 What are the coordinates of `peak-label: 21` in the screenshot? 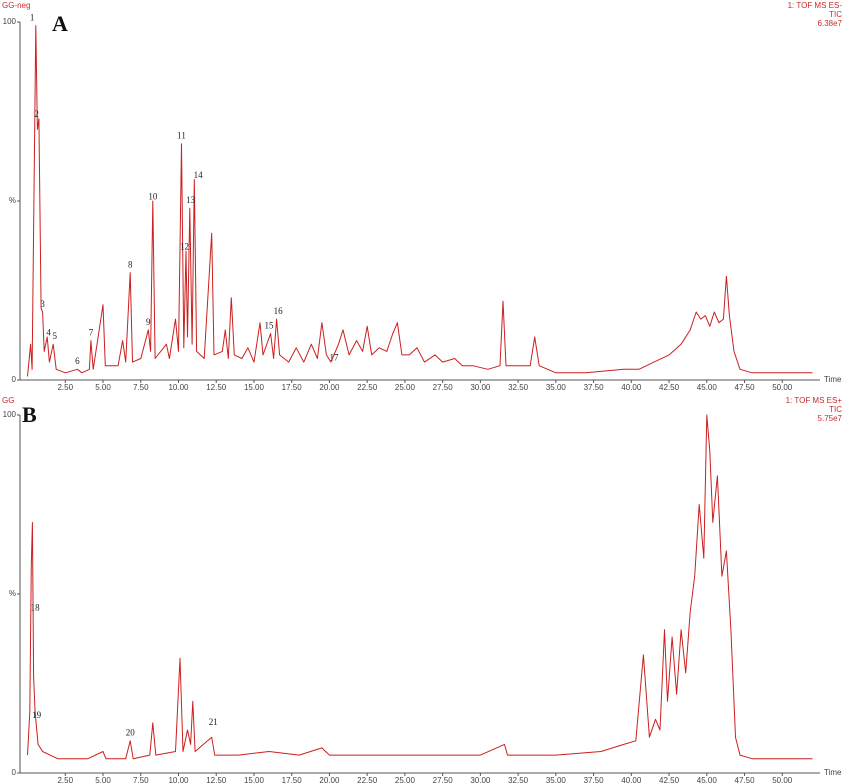 It's located at (213, 722).